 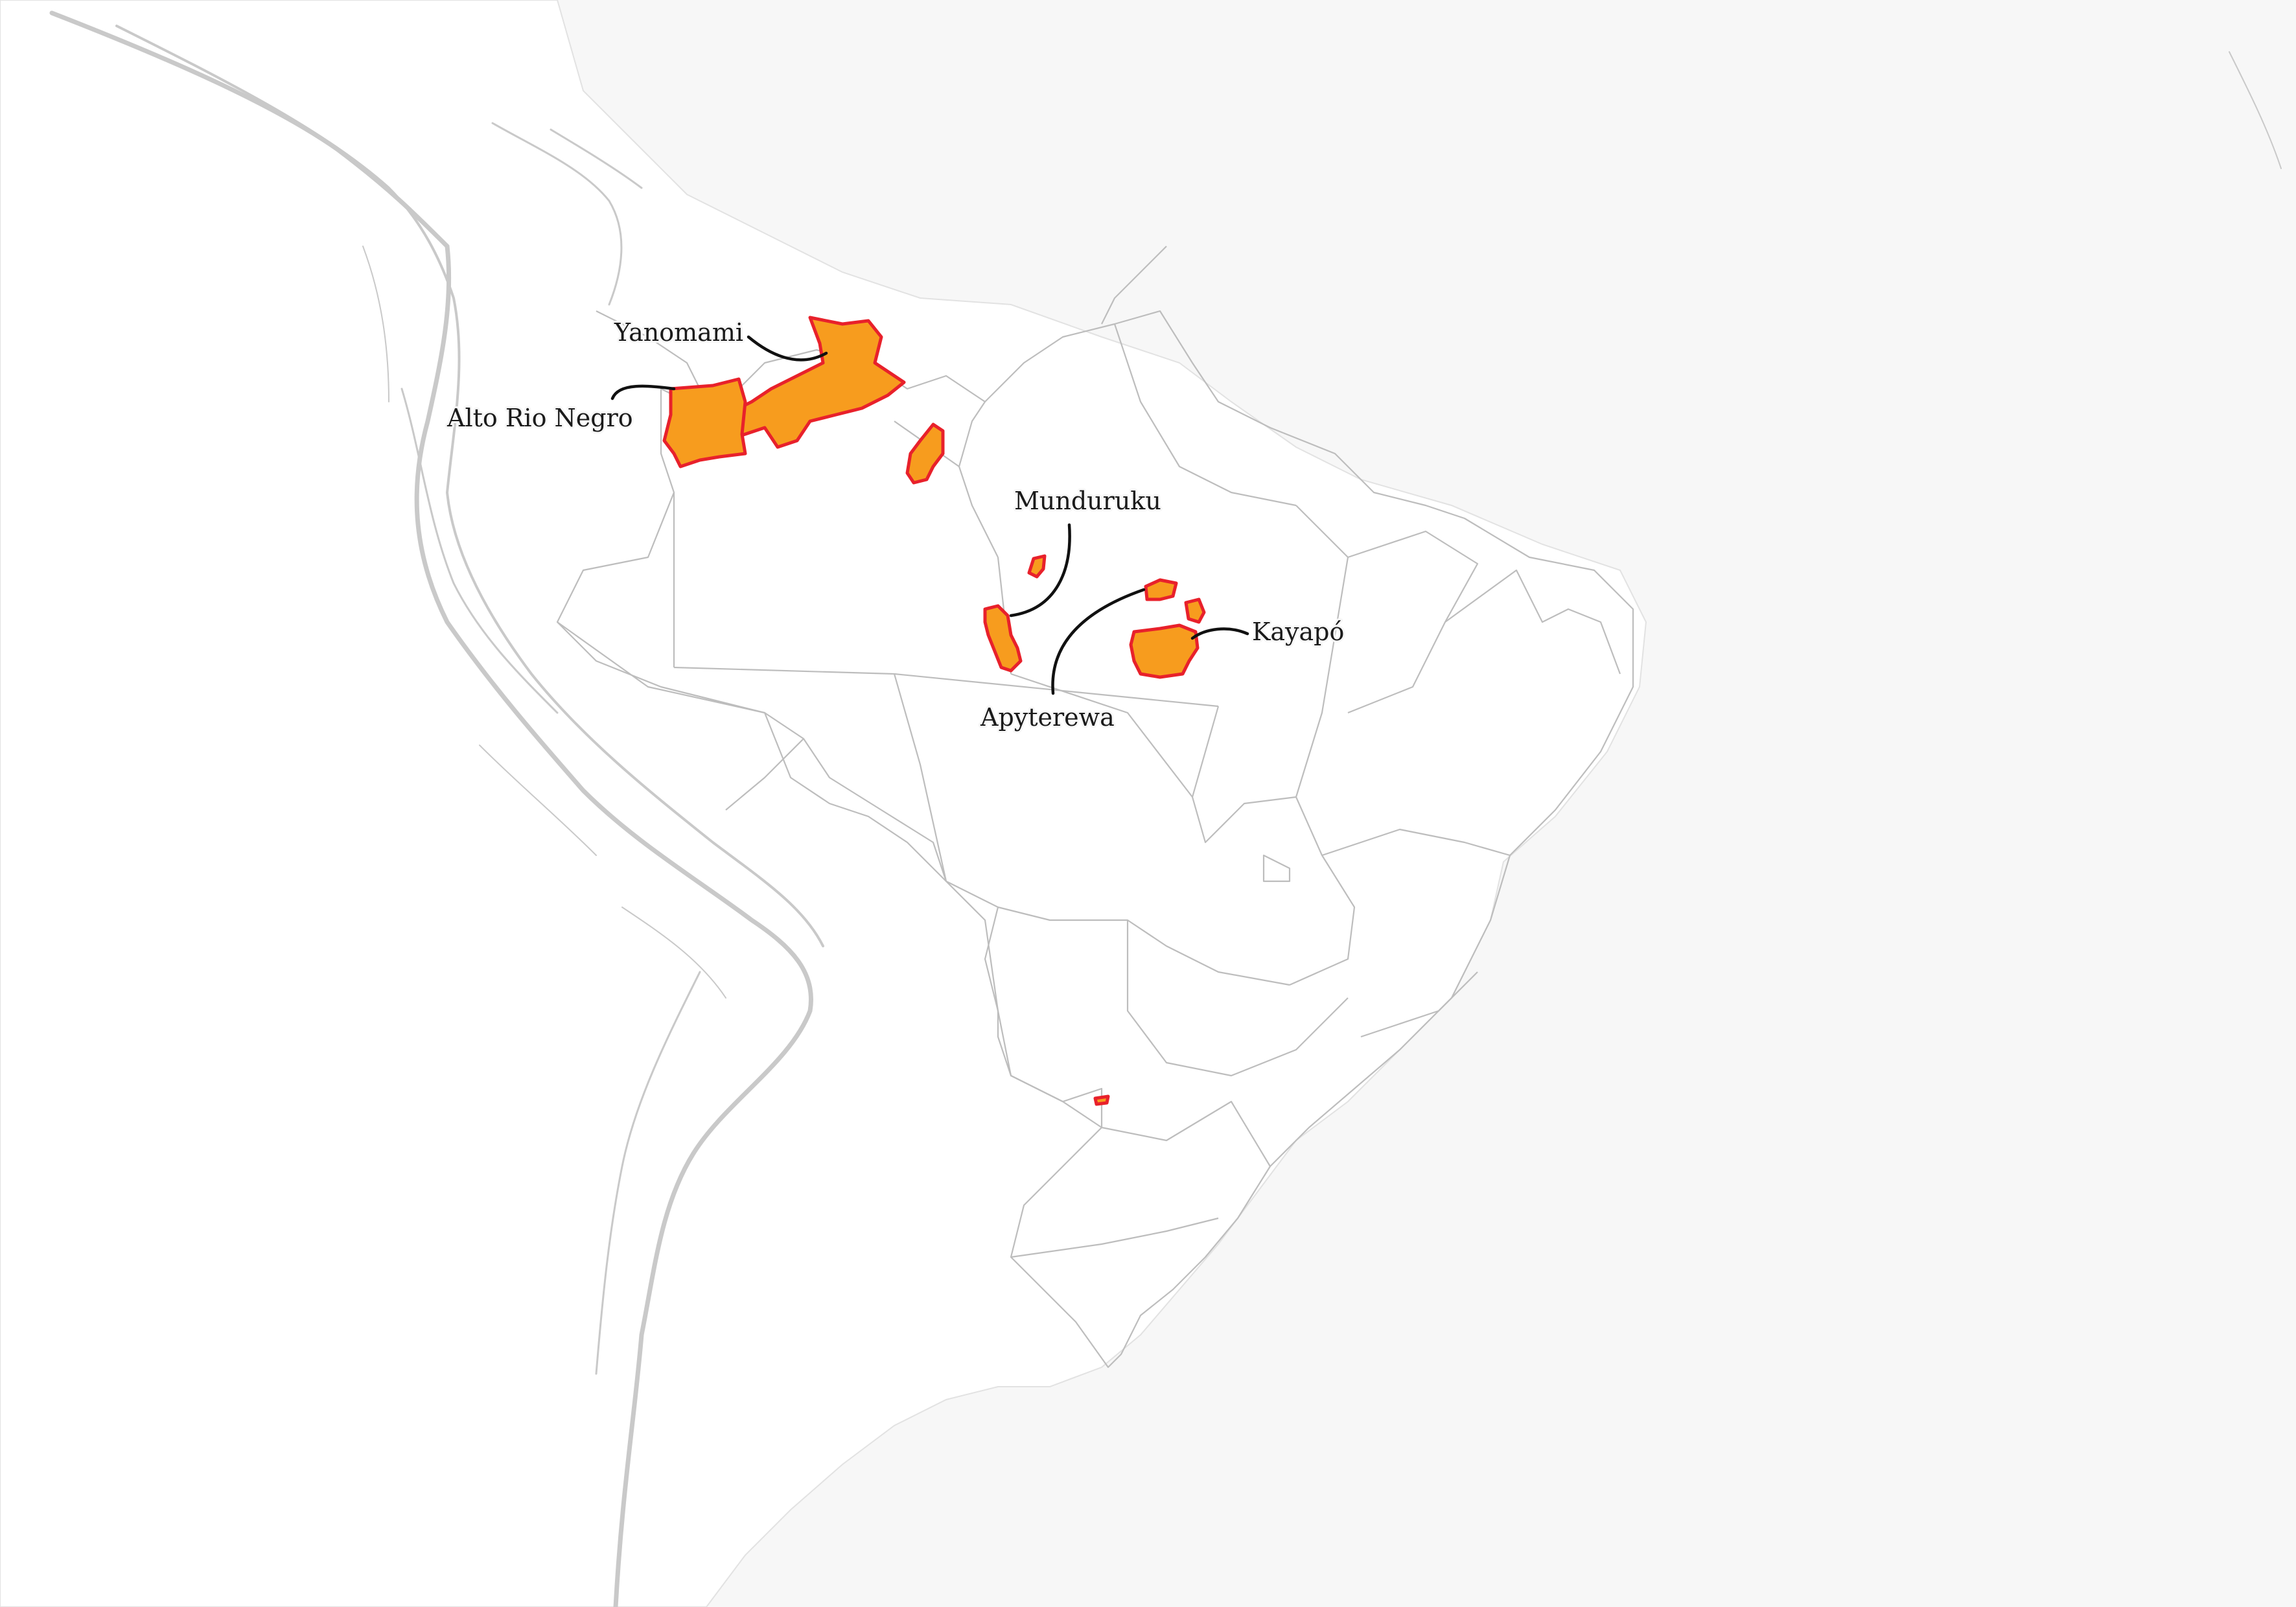 What do you see at coordinates (1098, 641) in the screenshot?
I see `leader-line-apyterewa` at bounding box center [1098, 641].